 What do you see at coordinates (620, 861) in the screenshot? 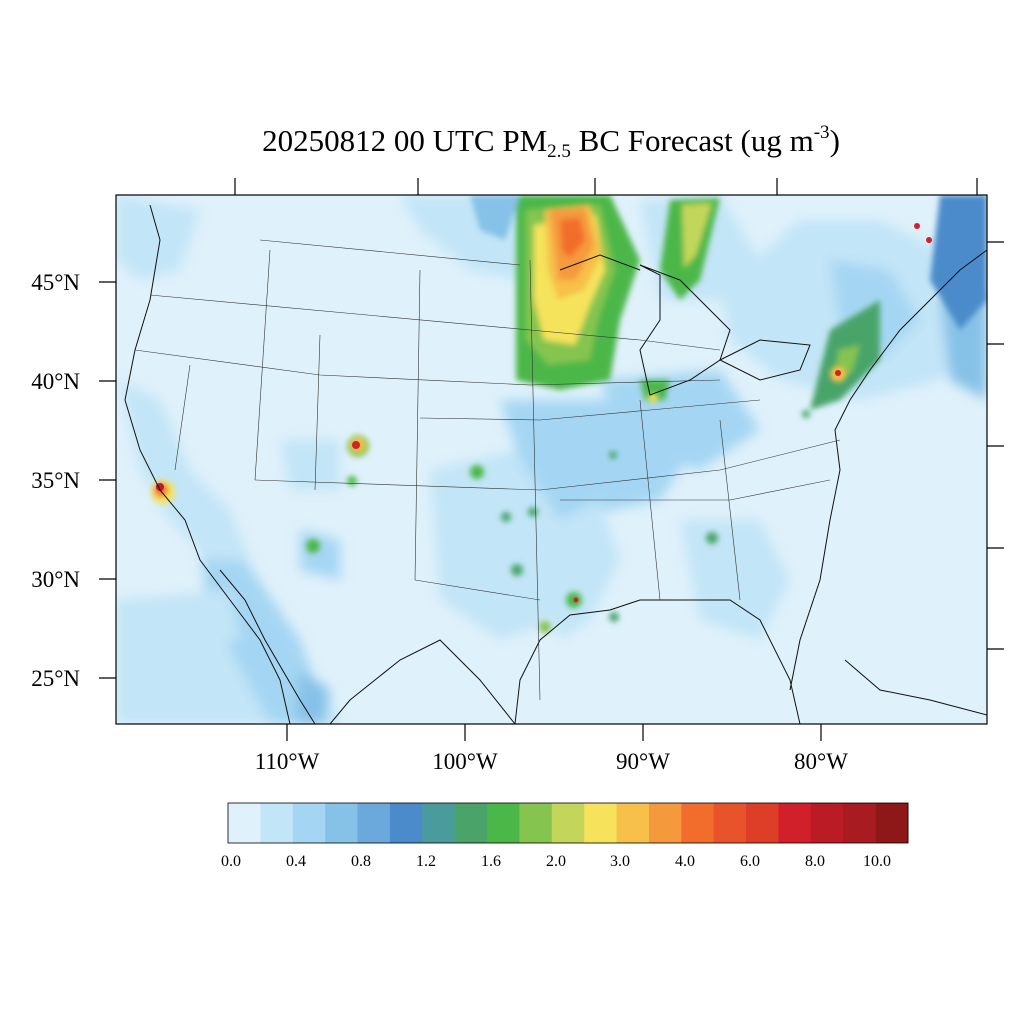
I see `colorbar-label: 3.0` at bounding box center [620, 861].